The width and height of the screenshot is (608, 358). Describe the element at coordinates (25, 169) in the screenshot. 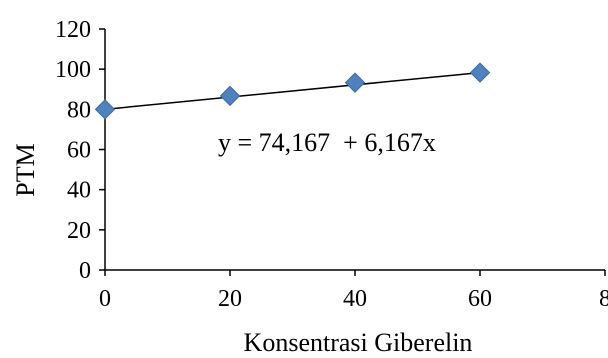

I see `y-axis-title: PTM` at that location.